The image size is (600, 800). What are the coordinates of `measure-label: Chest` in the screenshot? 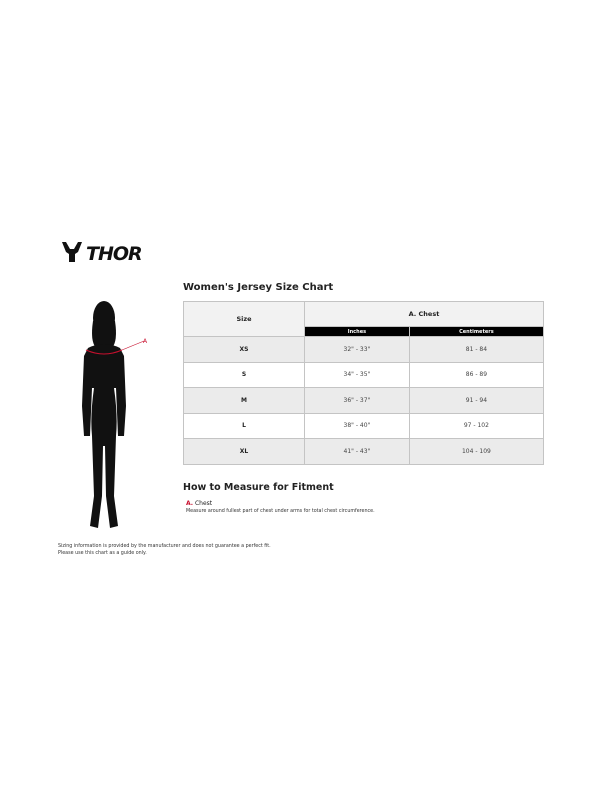 It's located at (203, 503).